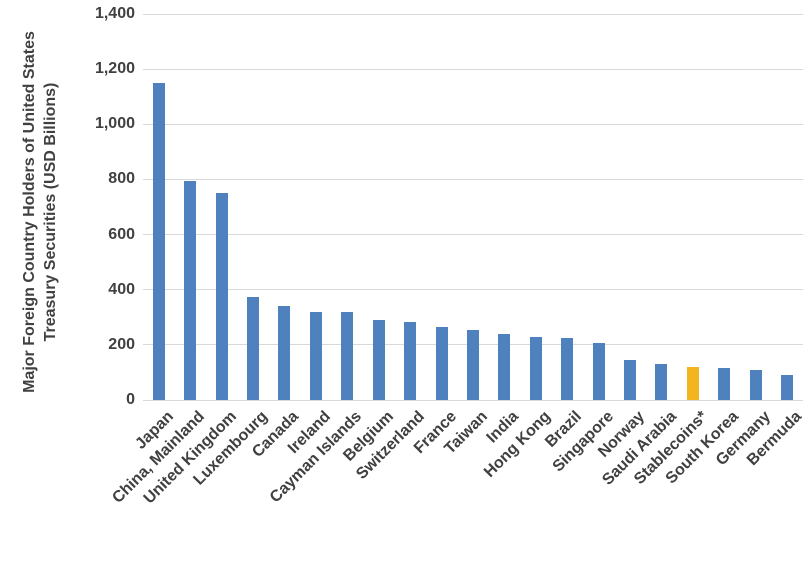 This screenshot has width=811, height=573. What do you see at coordinates (692, 383) in the screenshot?
I see `bar-stablecoins` at bounding box center [692, 383].